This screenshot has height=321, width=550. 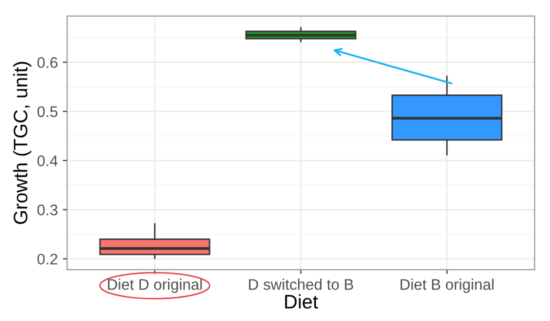 I want to click on x-tick-label: Diet D original, so click(x=155, y=285).